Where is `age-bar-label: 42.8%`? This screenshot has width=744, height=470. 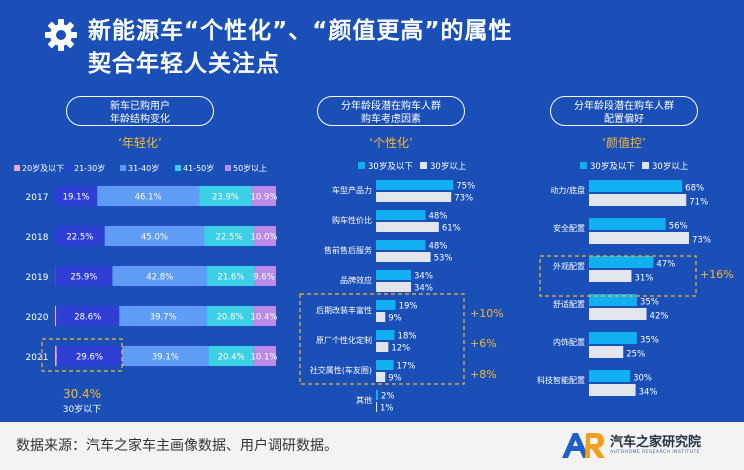 age-bar-label: 42.8% is located at coordinates (159, 278).